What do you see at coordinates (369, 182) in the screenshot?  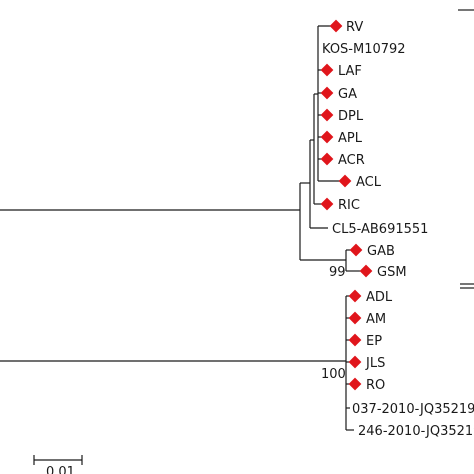 I see `taxon-label: ACL` at bounding box center [369, 182].